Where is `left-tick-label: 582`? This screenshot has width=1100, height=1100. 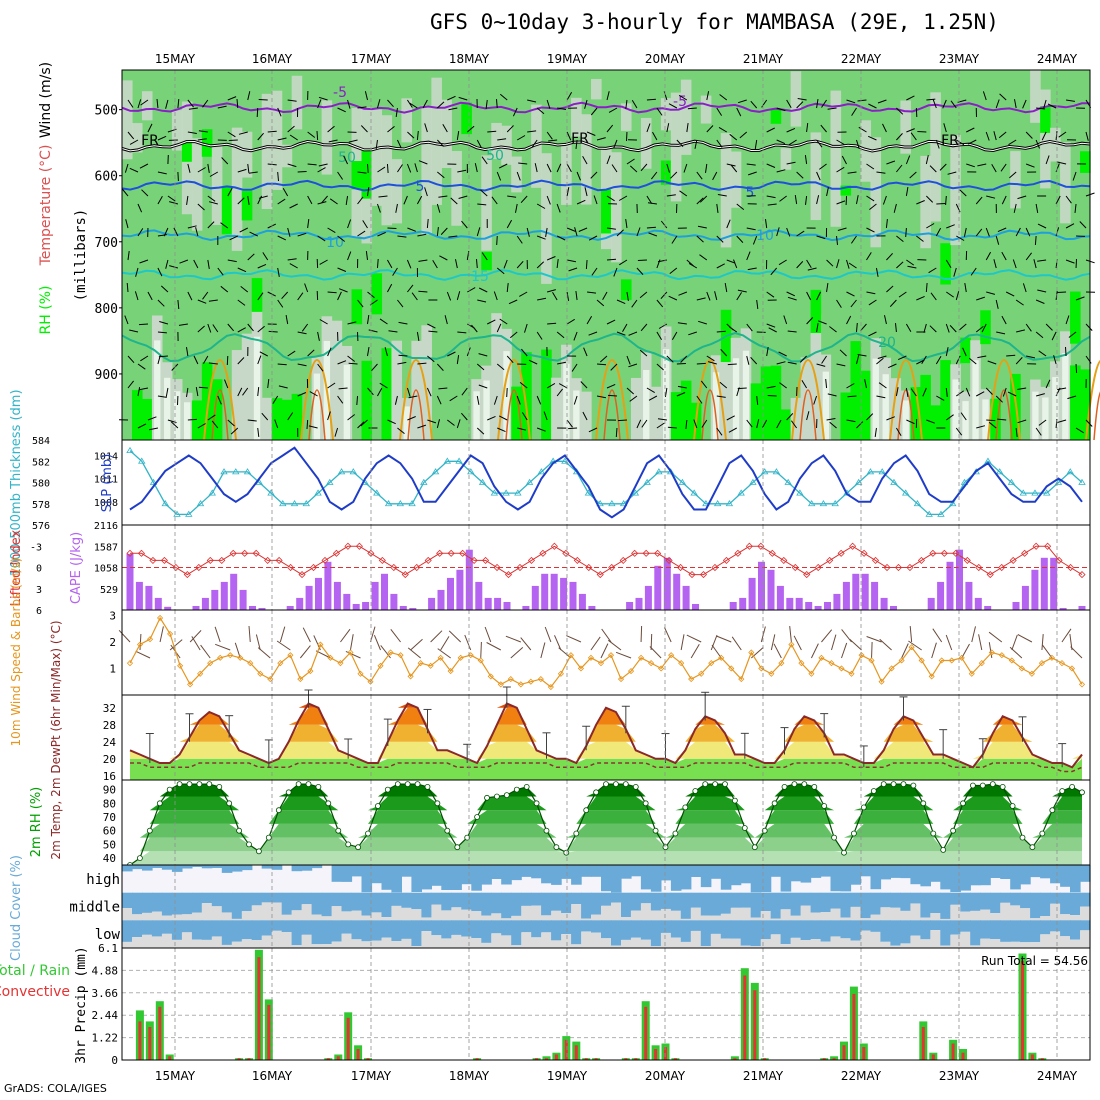
left-tick-label: 582 is located at coordinates (41, 462).